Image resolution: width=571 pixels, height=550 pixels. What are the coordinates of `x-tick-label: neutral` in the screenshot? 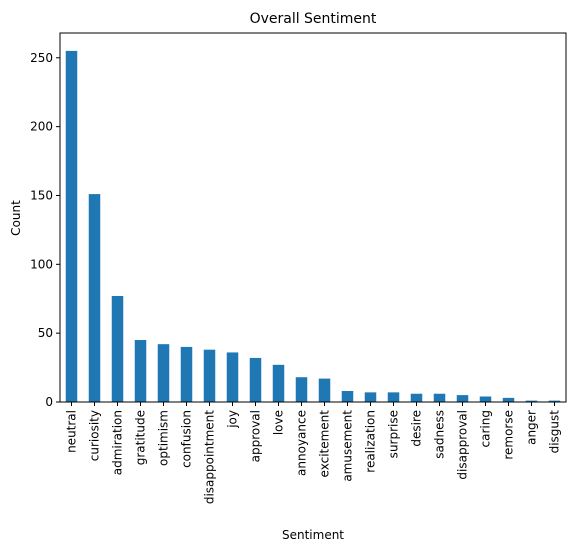 It's located at (72, 431).